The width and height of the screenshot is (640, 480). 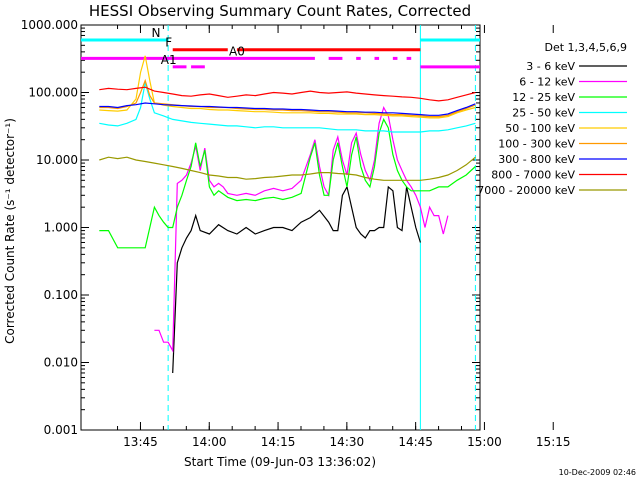 What do you see at coordinates (536, 159) in the screenshot?
I see `legend-label: 300 - 800 keV` at bounding box center [536, 159].